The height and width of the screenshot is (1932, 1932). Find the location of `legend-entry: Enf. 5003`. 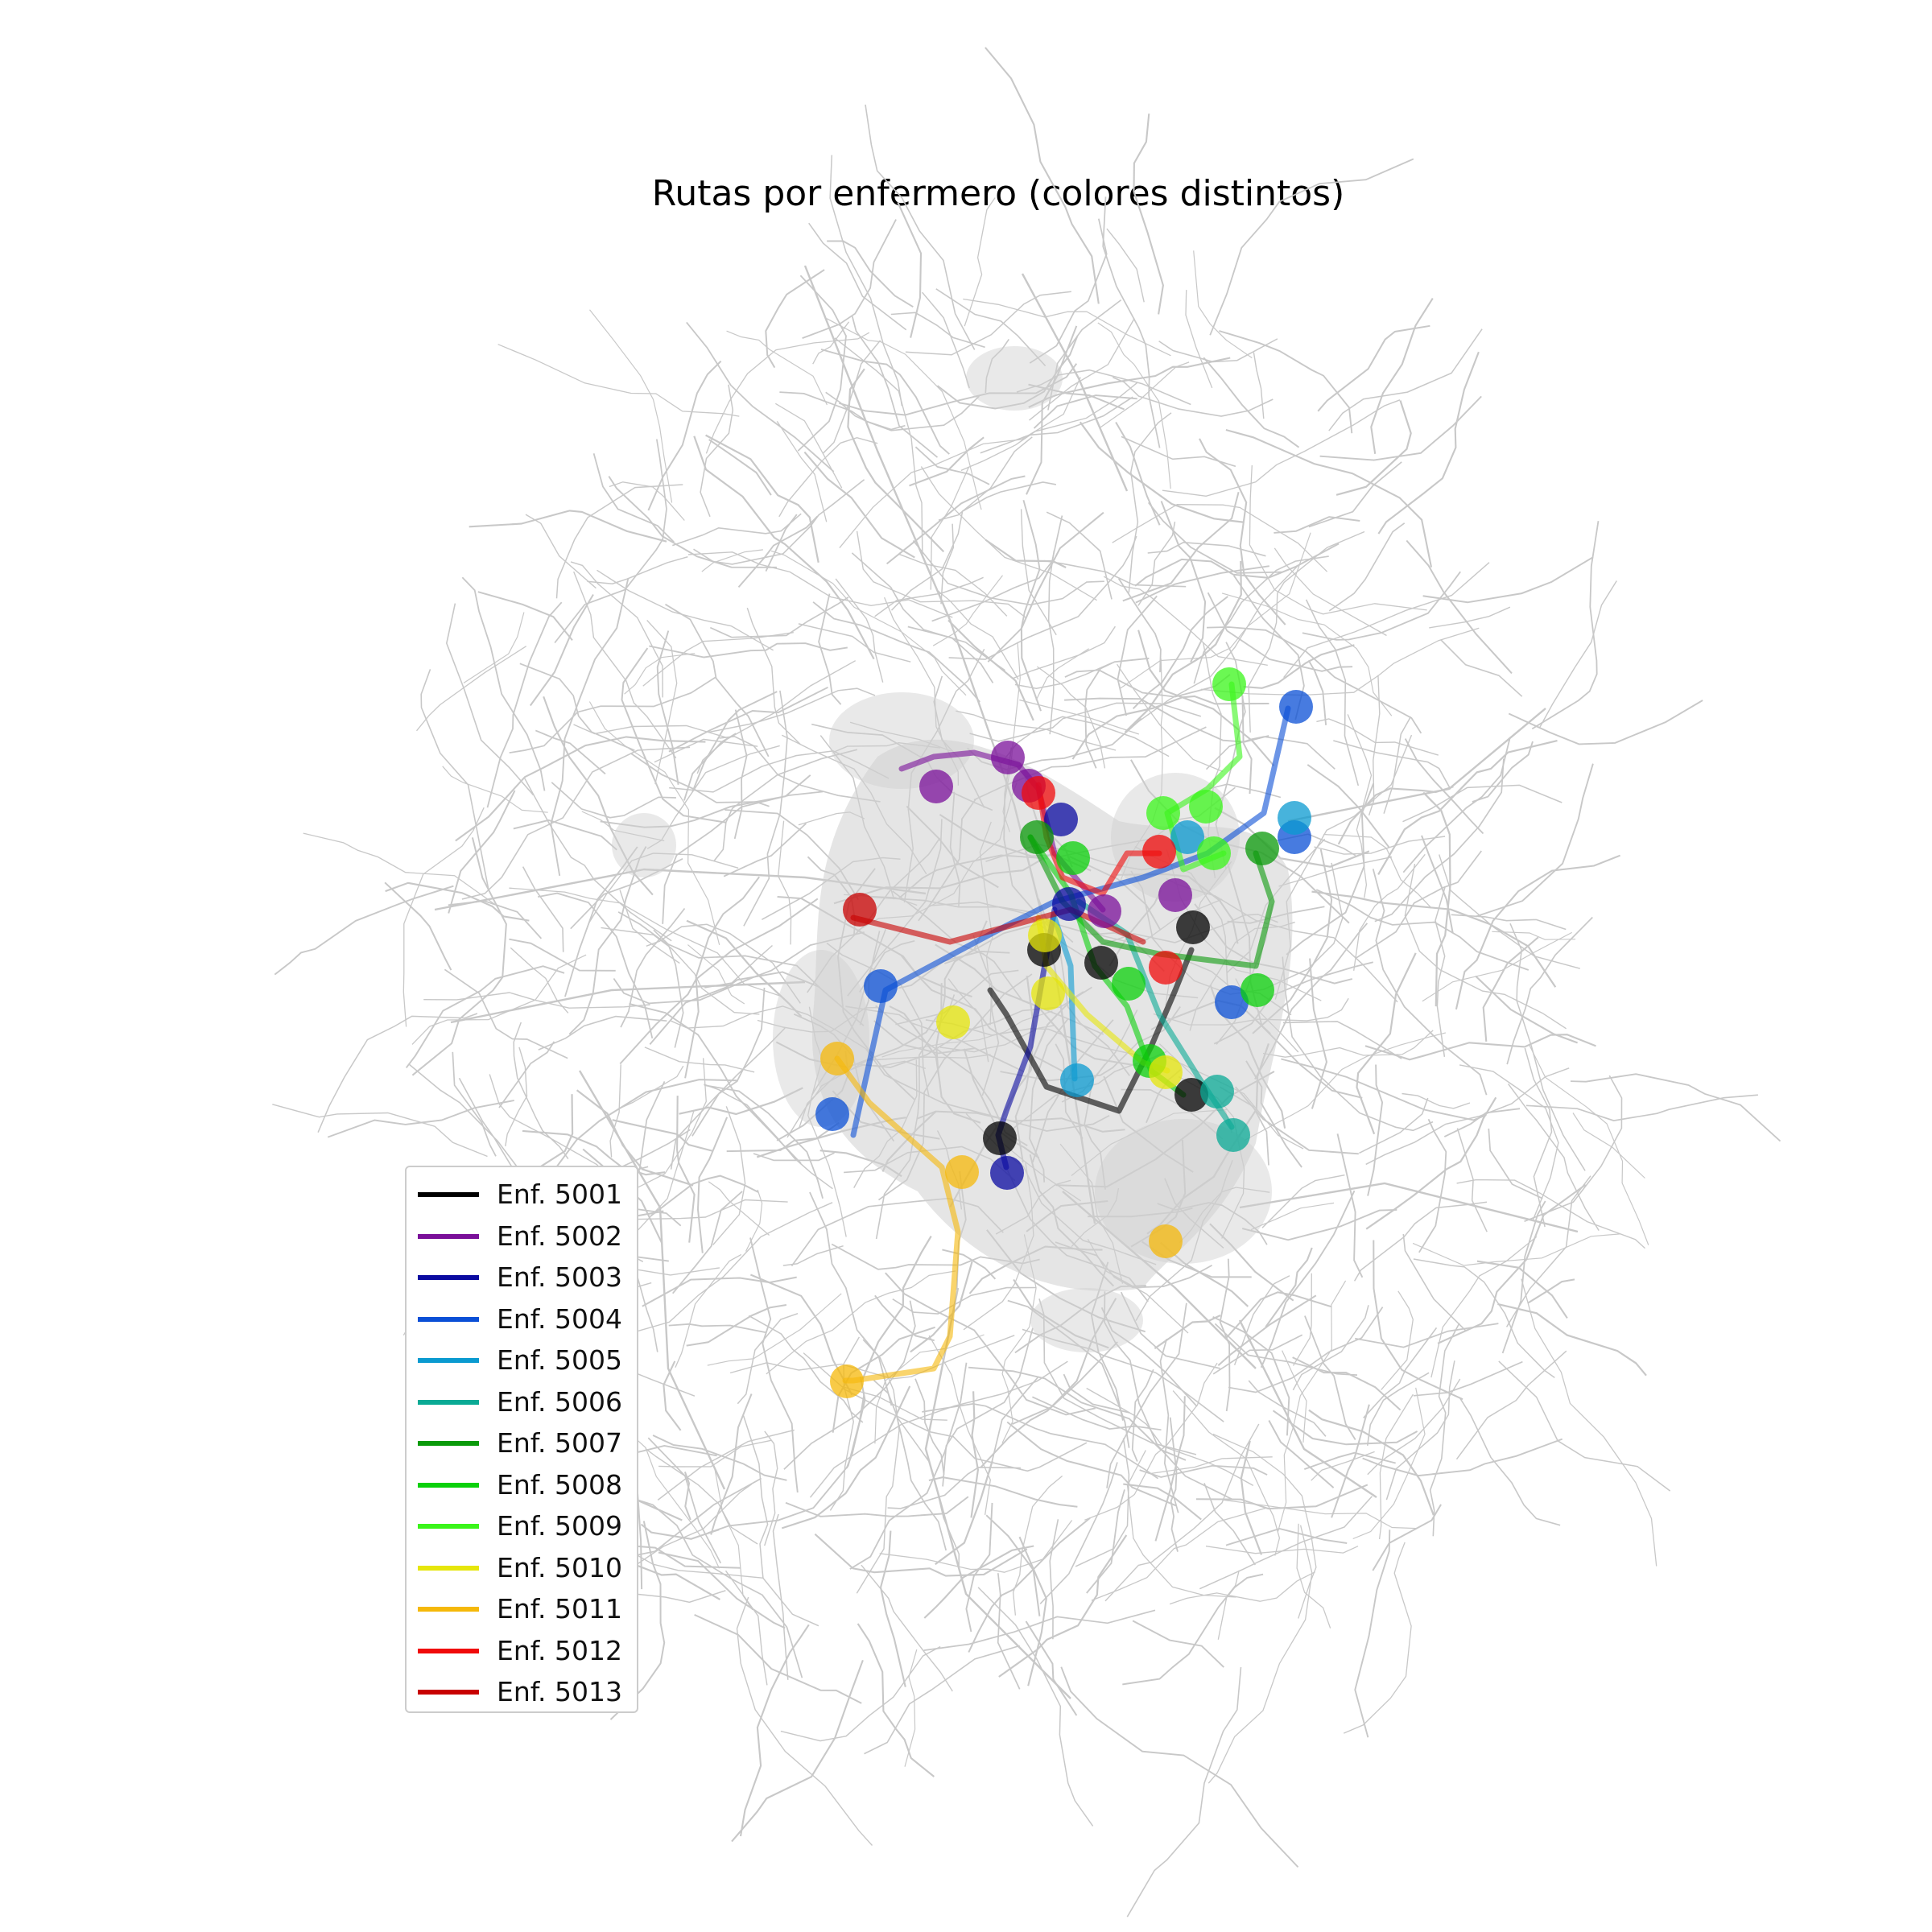

legend-entry: Enf. 5003 is located at coordinates (522, 1278).